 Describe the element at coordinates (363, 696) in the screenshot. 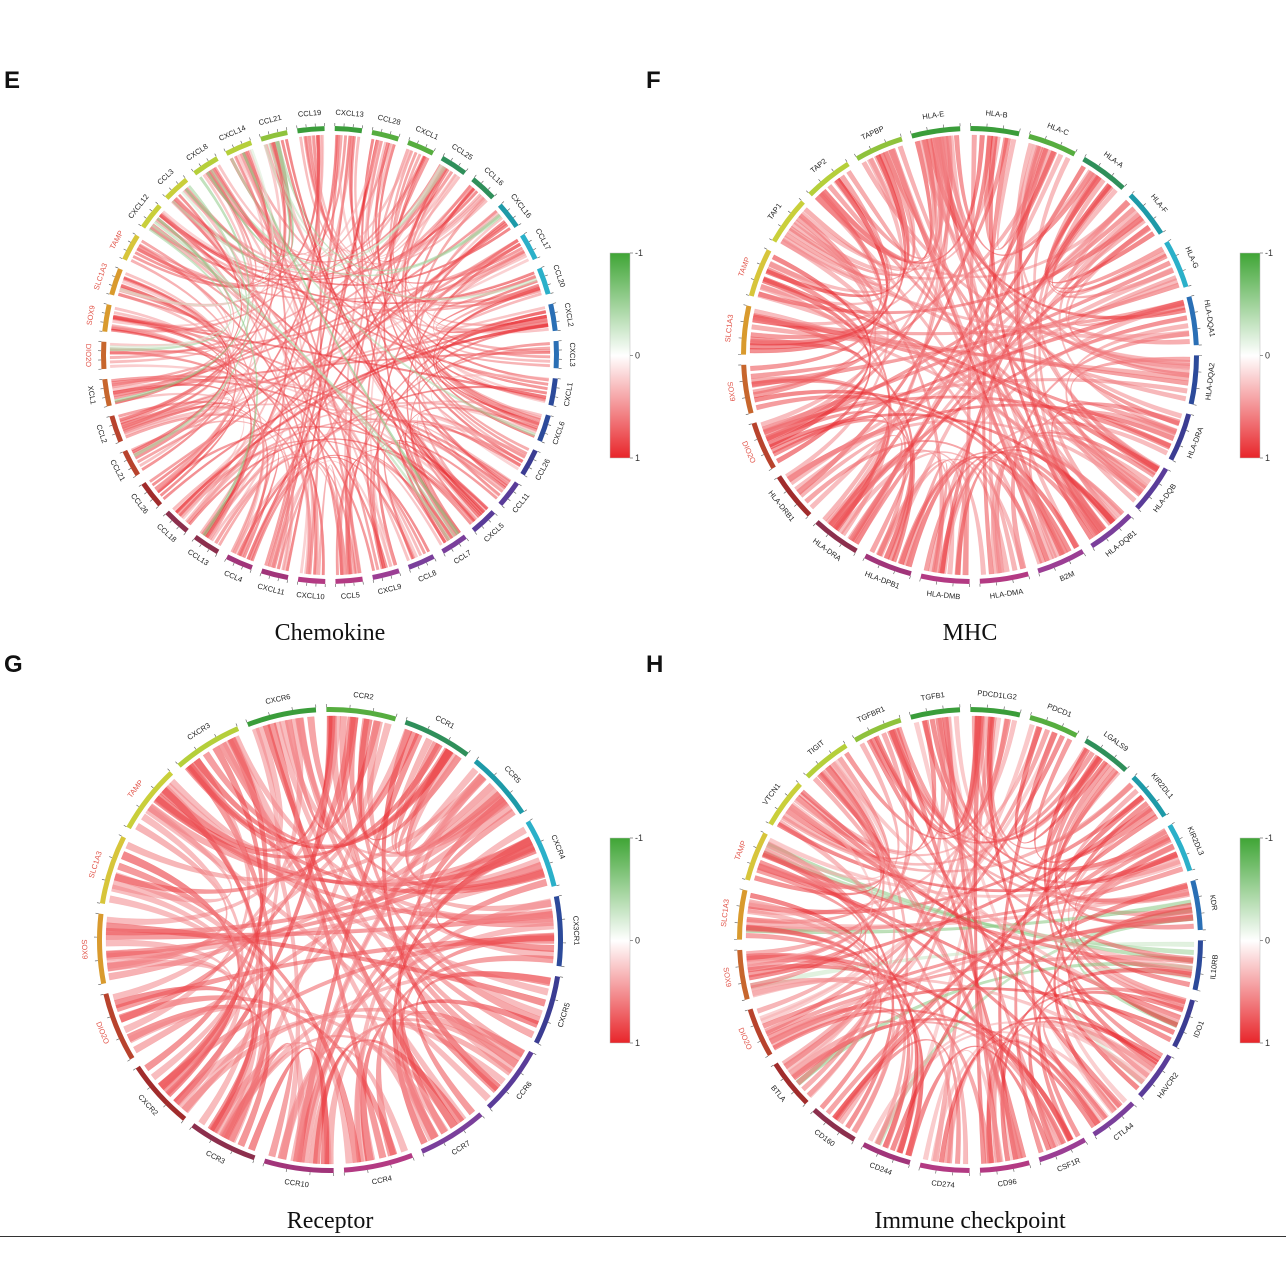

I see `segment-label: CCR2` at that location.